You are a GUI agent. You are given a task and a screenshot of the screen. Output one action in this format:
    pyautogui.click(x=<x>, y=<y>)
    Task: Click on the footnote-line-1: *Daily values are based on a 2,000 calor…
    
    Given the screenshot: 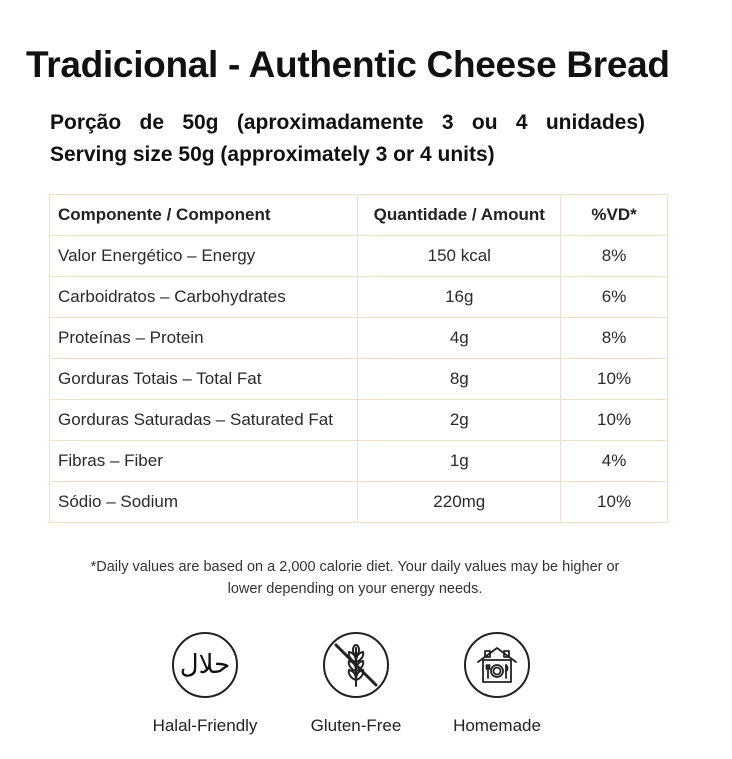 What is the action you would take?
    pyautogui.click(x=355, y=567)
    